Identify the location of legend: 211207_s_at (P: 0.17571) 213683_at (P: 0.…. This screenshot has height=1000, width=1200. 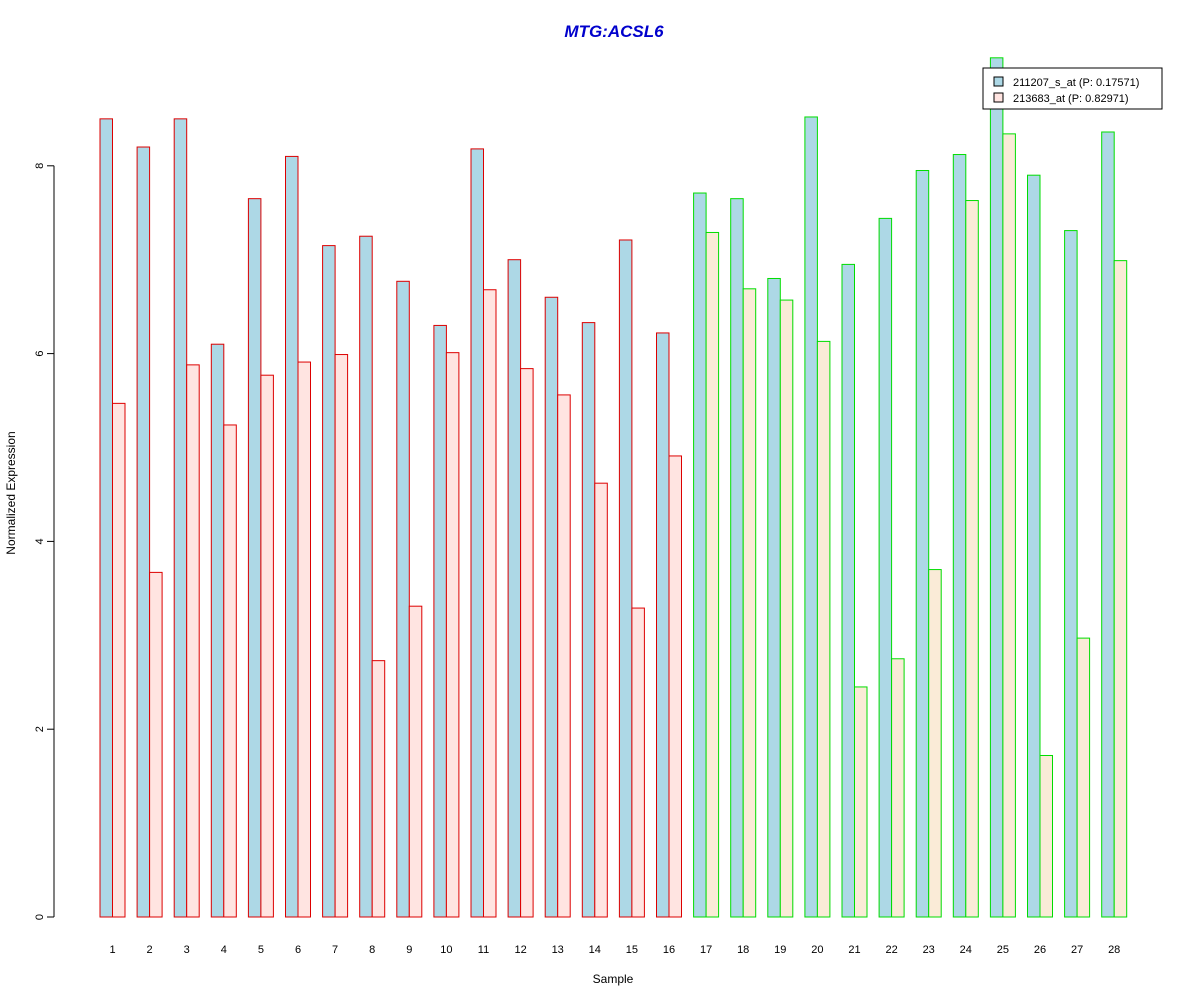
(1072, 88).